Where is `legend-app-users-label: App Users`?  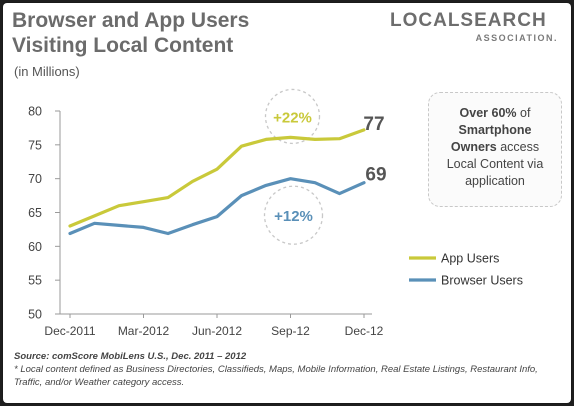 legend-app-users-label: App Users is located at coordinates (470, 259).